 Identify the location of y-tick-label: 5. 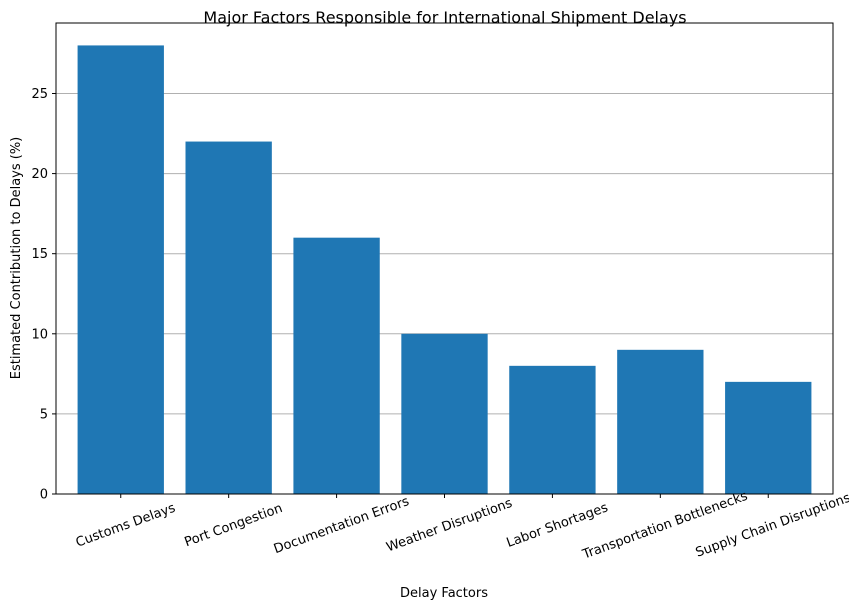
(44, 414).